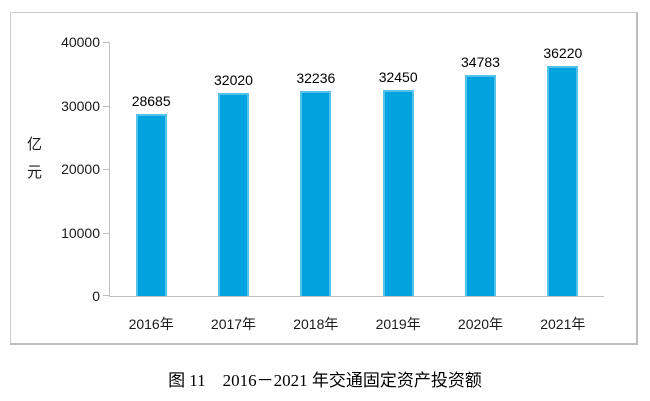 This screenshot has height=401, width=650. I want to click on y-axis-tick-label: 20000, so click(80, 169).